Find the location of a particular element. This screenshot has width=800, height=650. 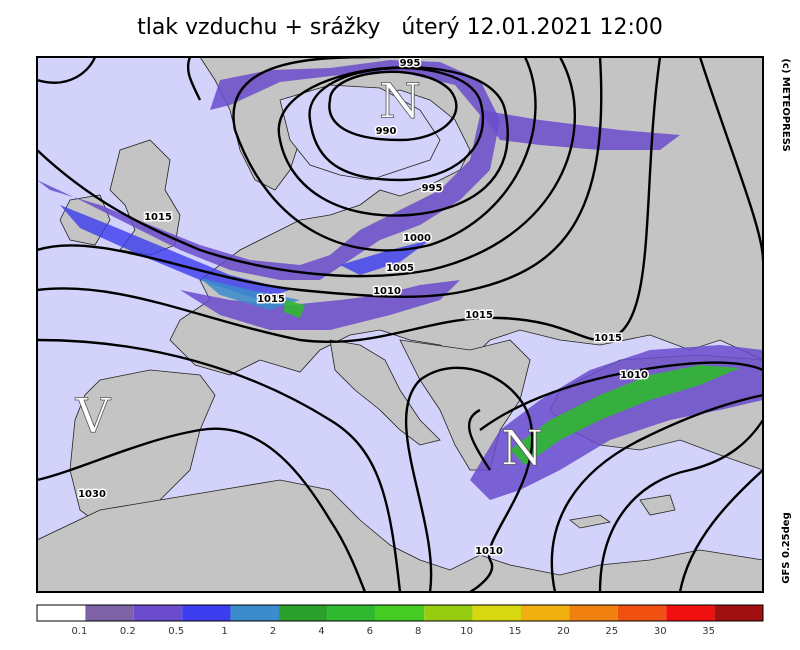

legend-tick-label: 20 is located at coordinates (563, 631).